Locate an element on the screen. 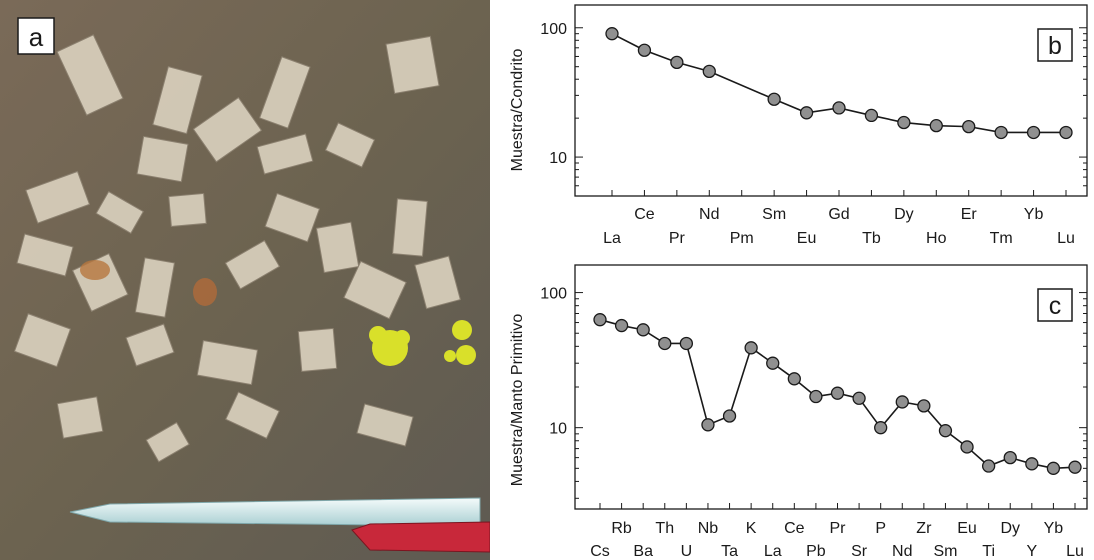 The image size is (1094, 560). x-tick-label: Ti is located at coordinates (988, 551).